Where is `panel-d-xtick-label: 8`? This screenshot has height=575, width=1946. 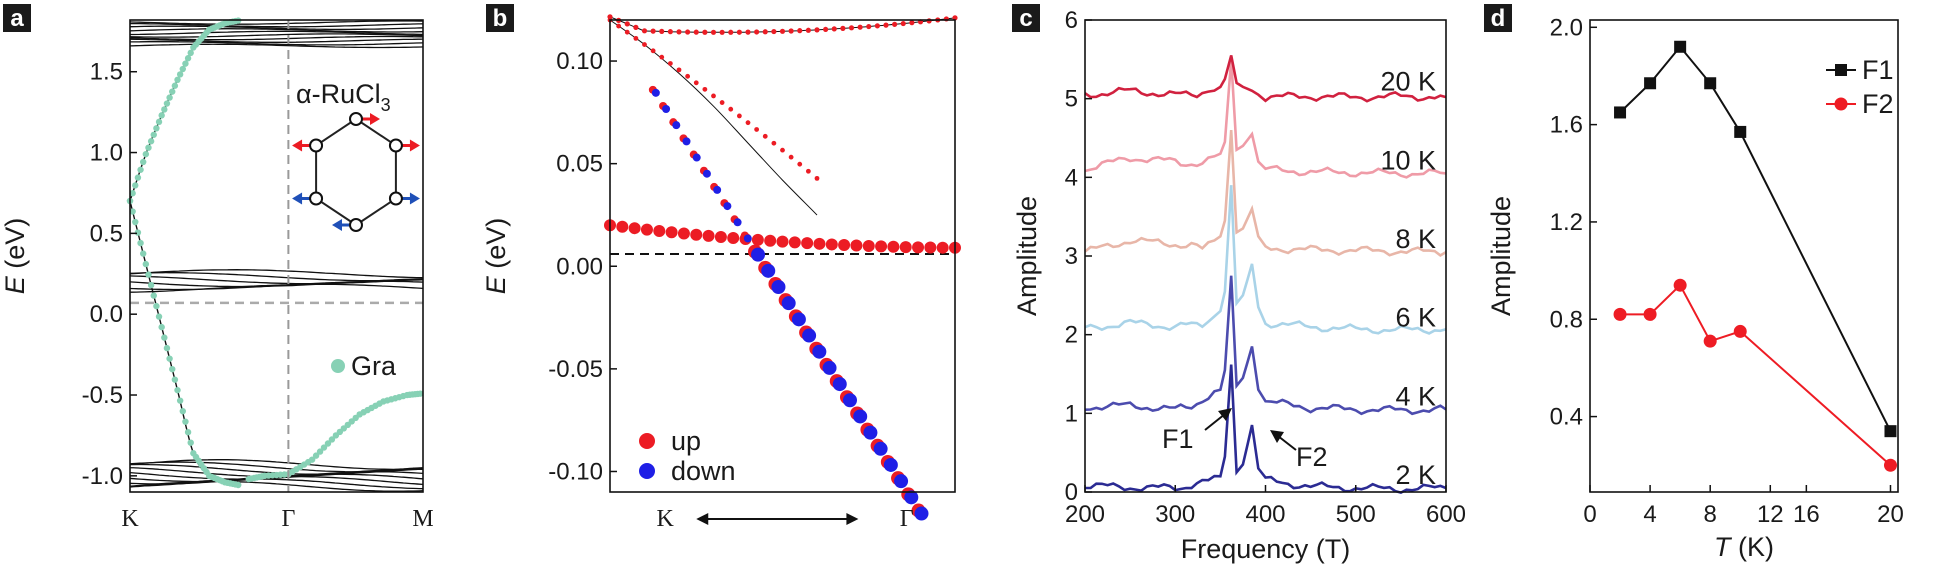 panel-d-xtick-label: 8 is located at coordinates (1710, 514).